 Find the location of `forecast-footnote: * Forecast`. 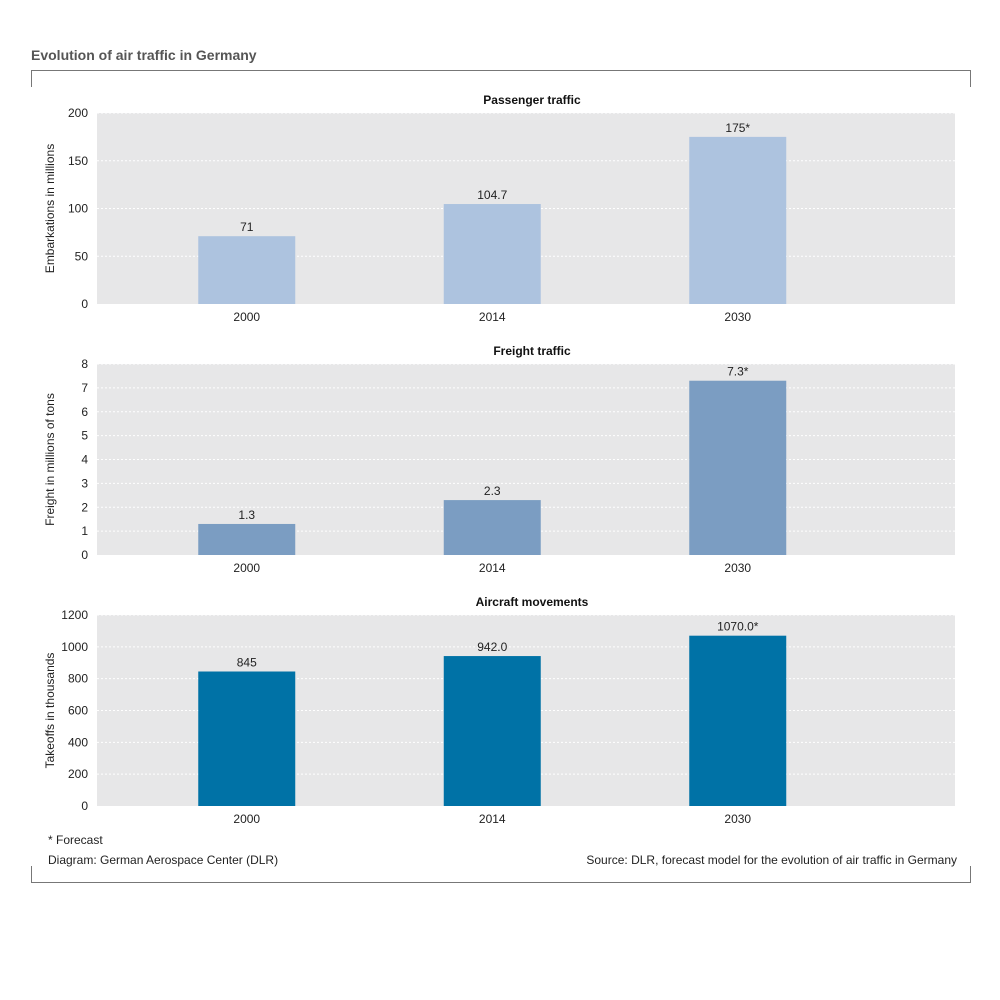

forecast-footnote: * Forecast is located at coordinates (75, 840).